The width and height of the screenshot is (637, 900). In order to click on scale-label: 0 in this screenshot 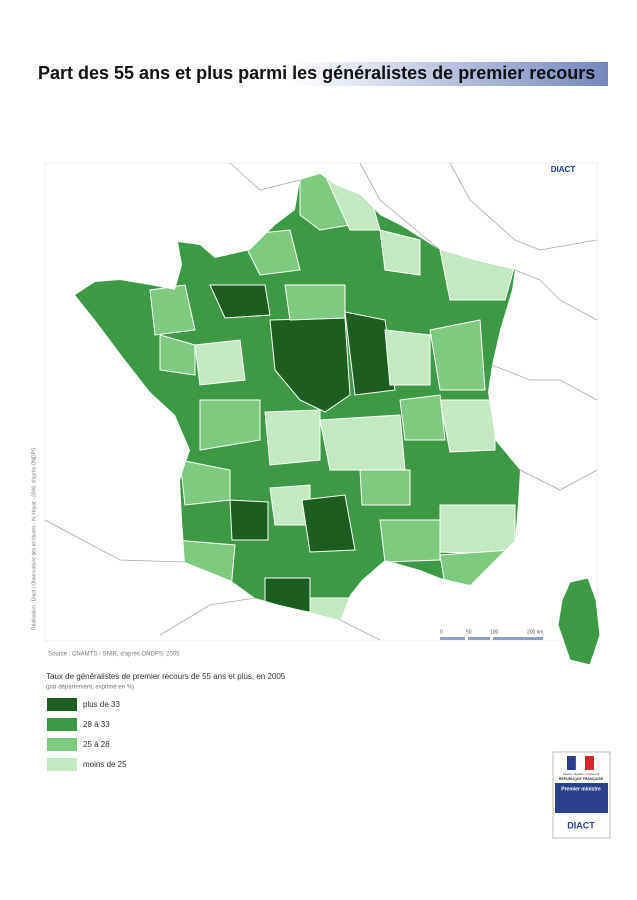, I will do `click(441, 632)`.